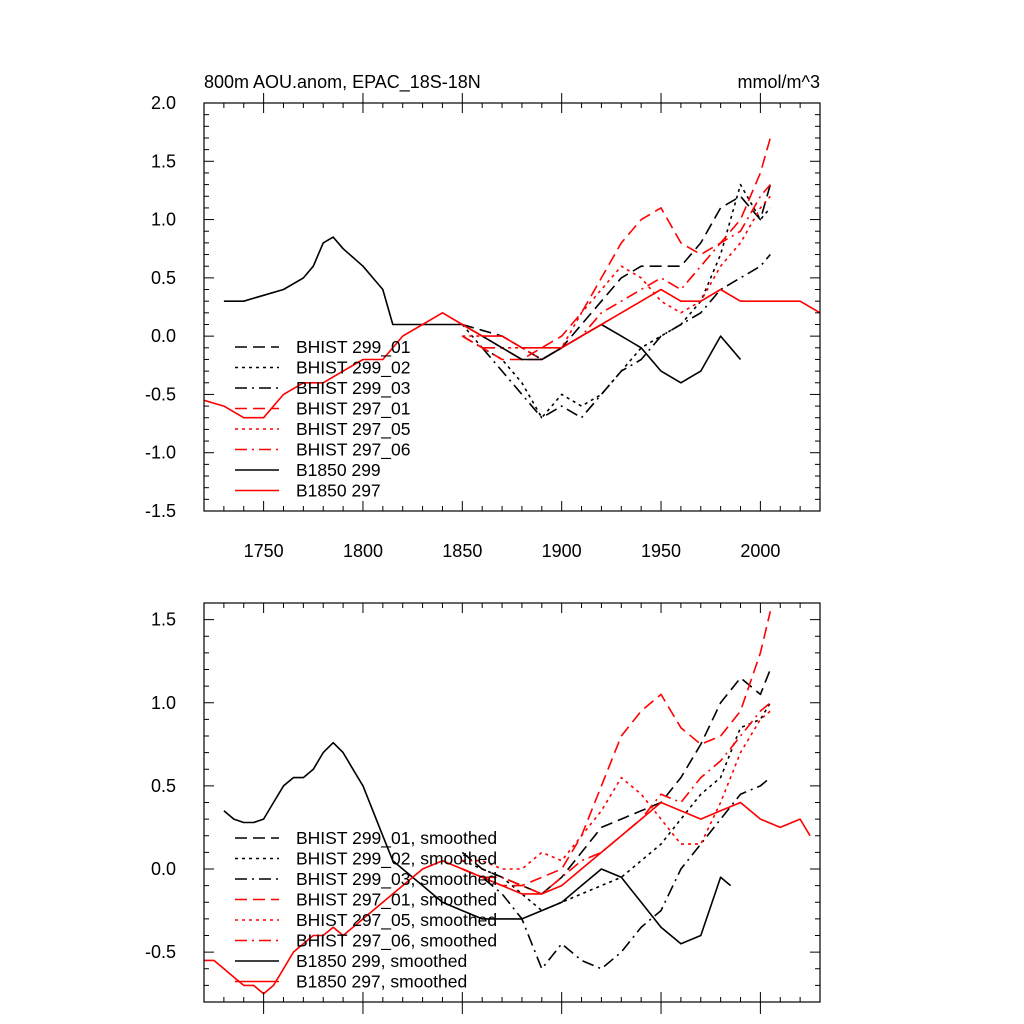 This screenshot has height=1024, width=1024. I want to click on x-tick-label: 1950, so click(661, 551).